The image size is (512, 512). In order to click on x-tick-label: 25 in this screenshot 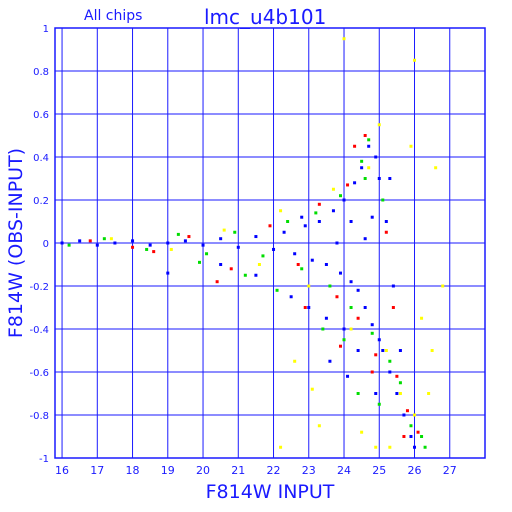, I will do `click(379, 470)`.